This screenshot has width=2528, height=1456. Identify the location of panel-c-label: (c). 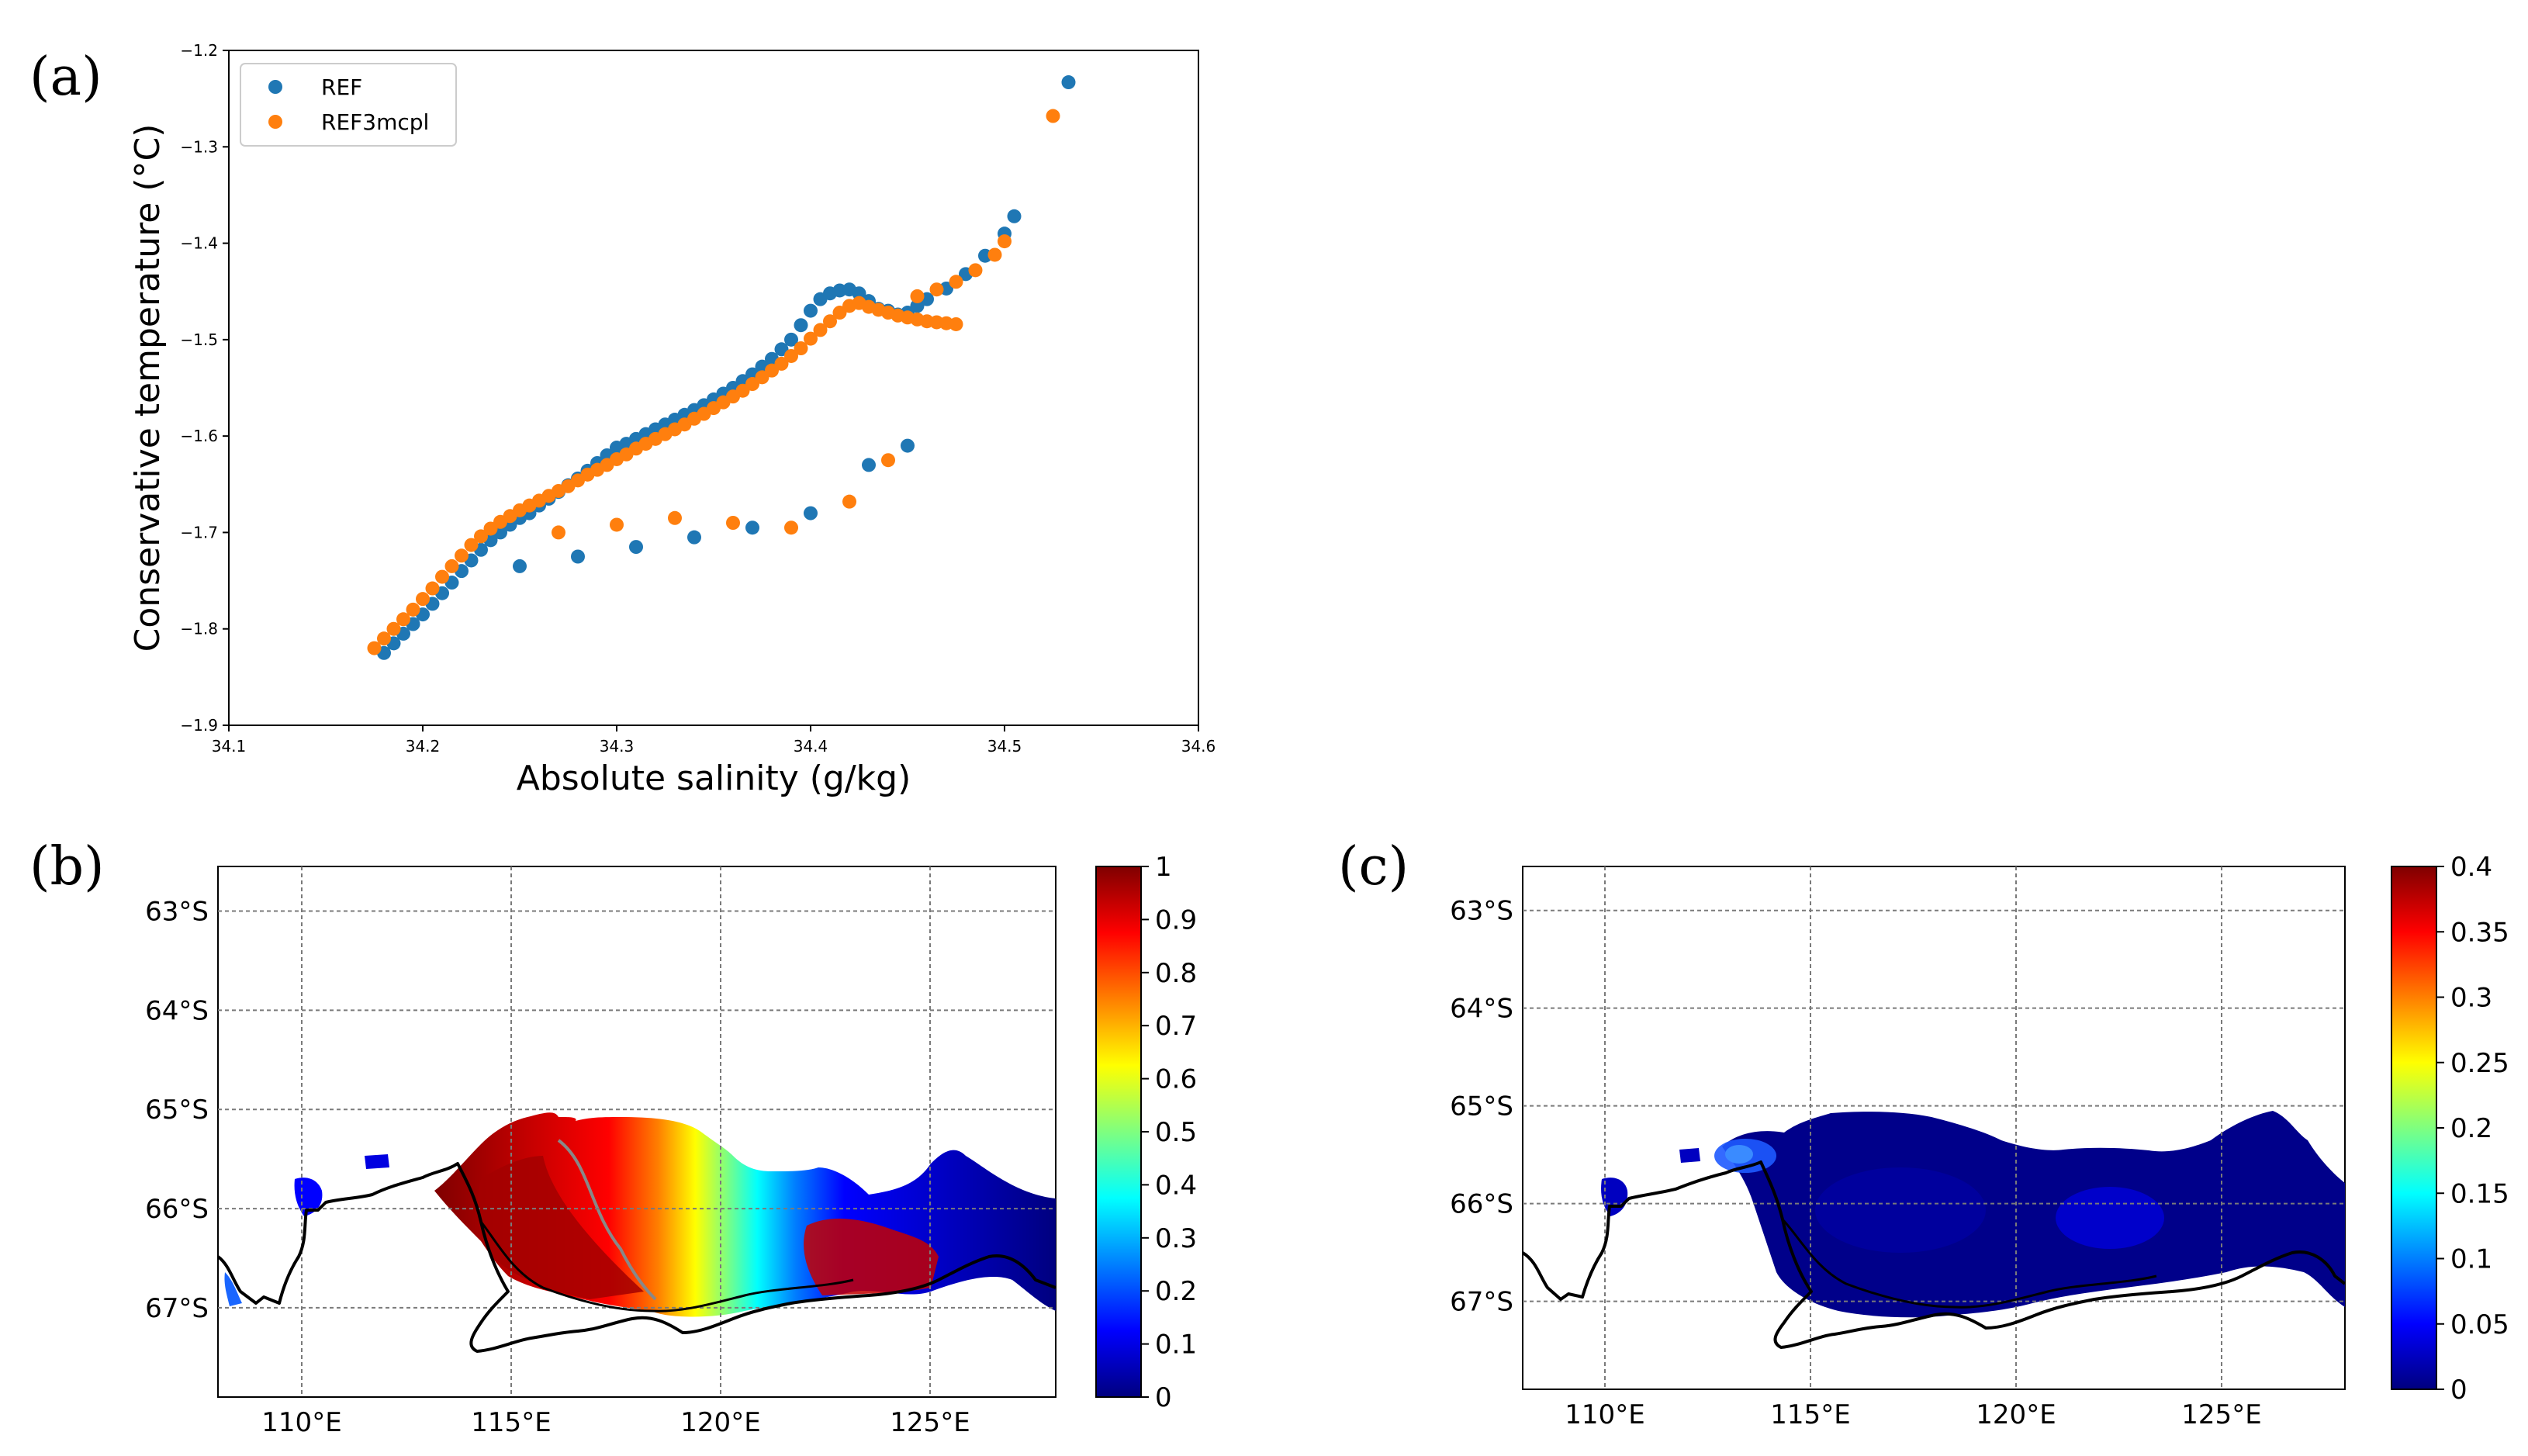
(1373, 866).